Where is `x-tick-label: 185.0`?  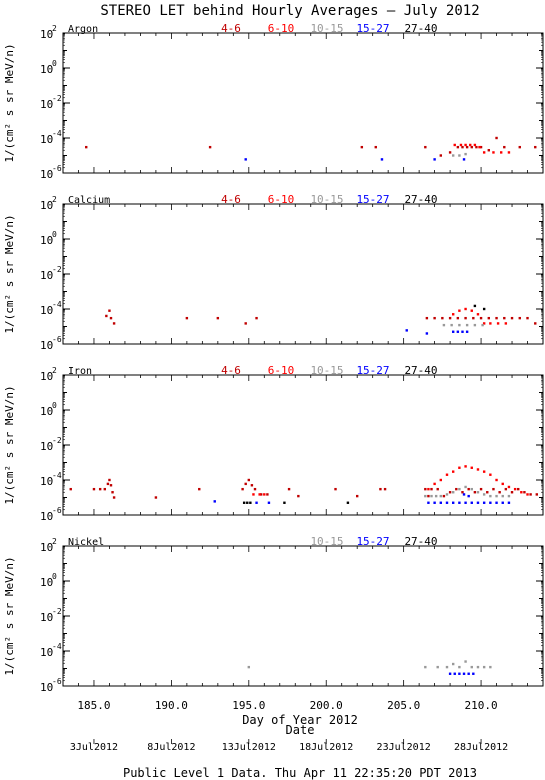 x-tick-label: 185.0 is located at coordinates (93, 705).